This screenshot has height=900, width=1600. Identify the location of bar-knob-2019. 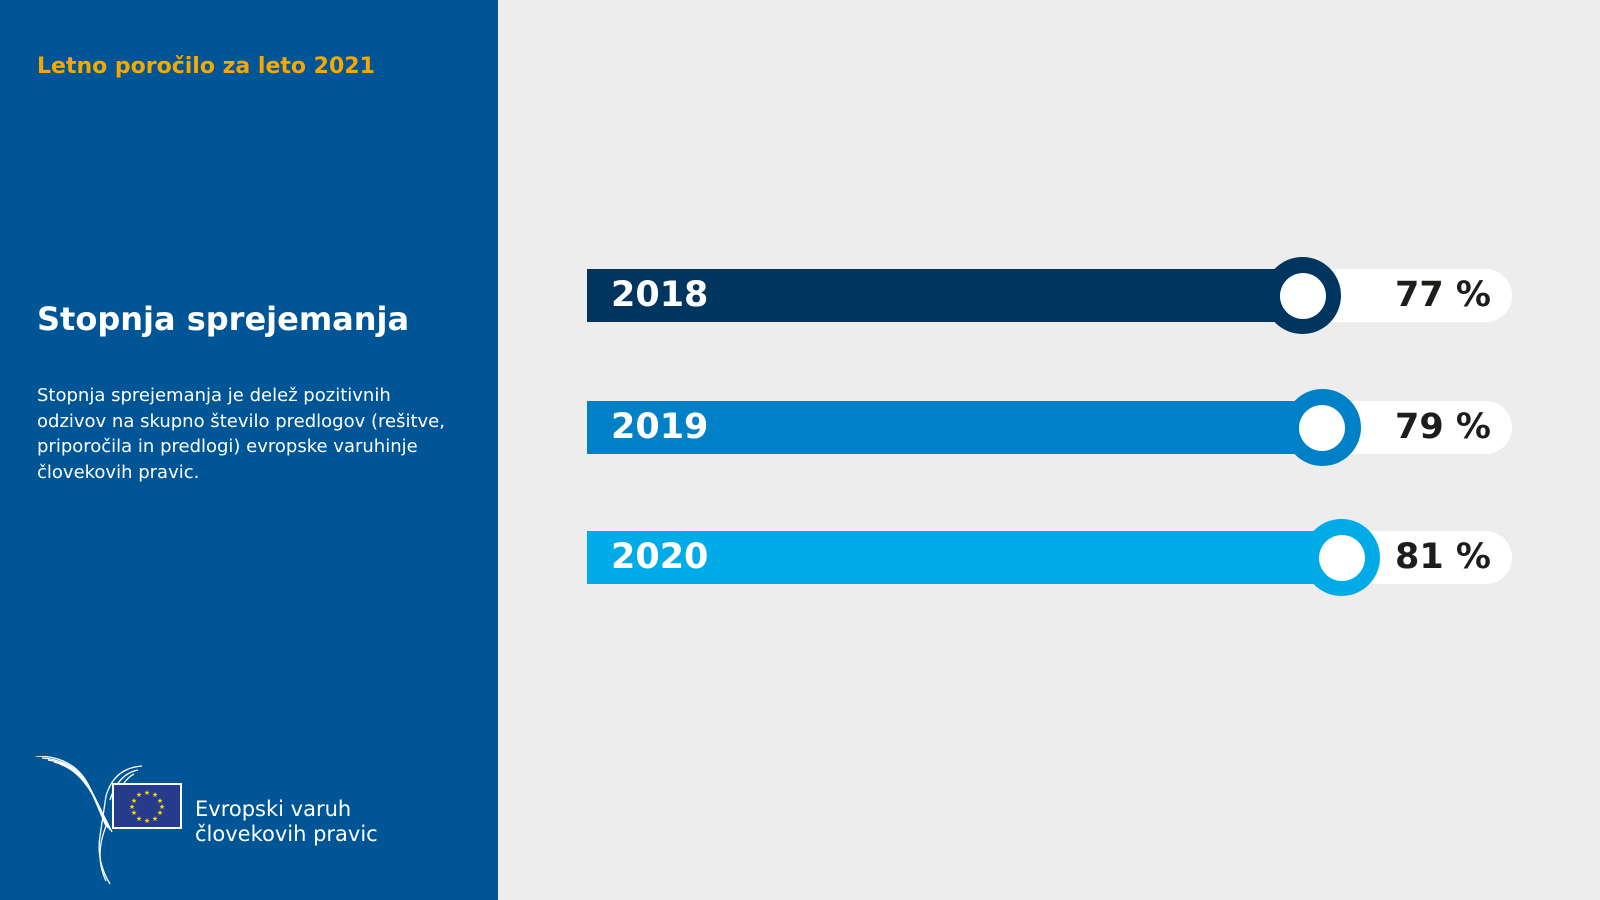
(1322, 427).